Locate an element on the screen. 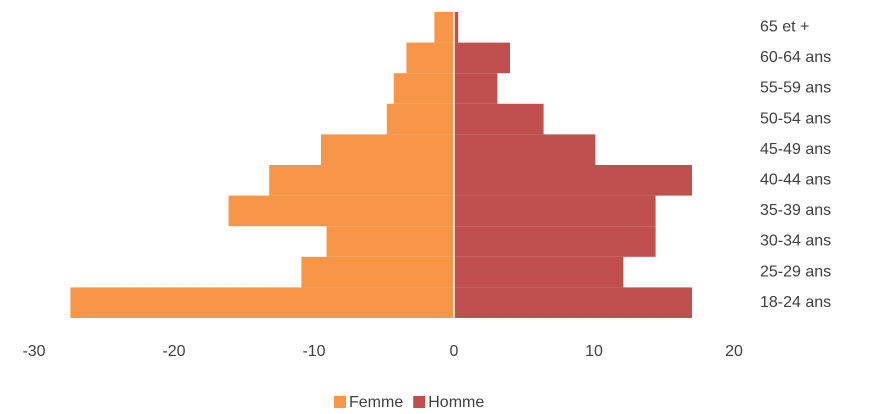  y-tick-label: 35-39 ans is located at coordinates (795, 210).